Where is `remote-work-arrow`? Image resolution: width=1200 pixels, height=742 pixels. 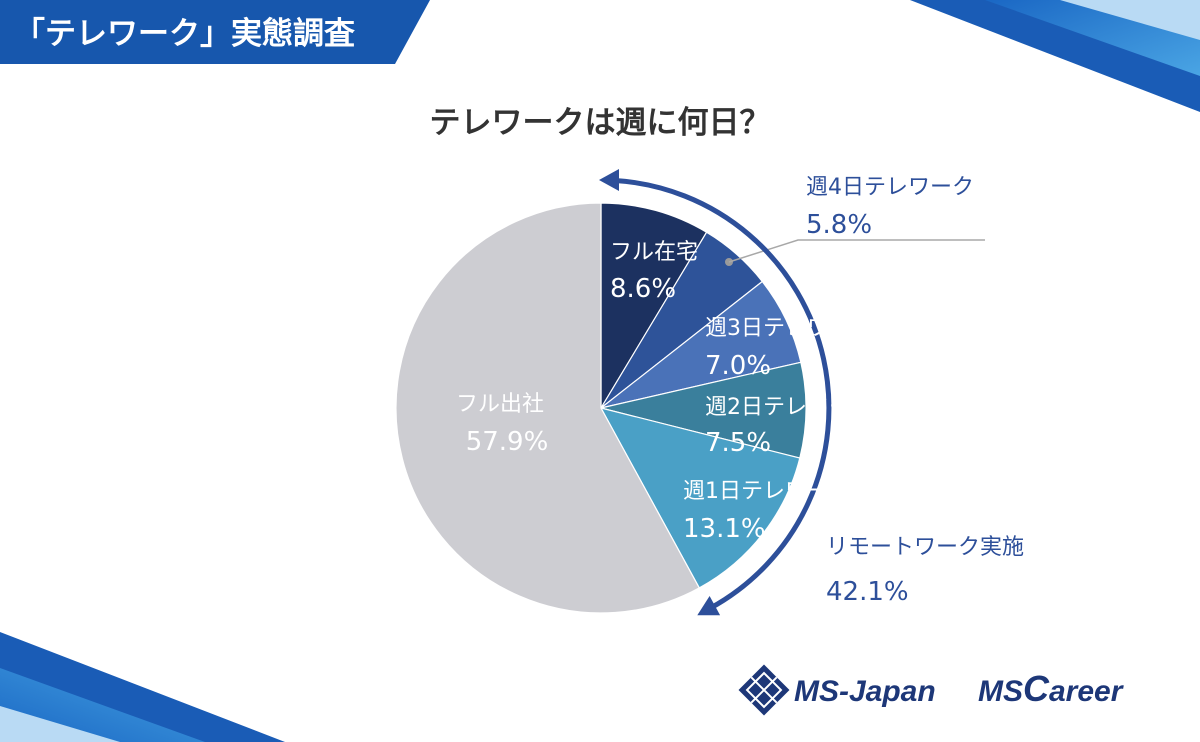 remote-work-arrow is located at coordinates (715, 392).